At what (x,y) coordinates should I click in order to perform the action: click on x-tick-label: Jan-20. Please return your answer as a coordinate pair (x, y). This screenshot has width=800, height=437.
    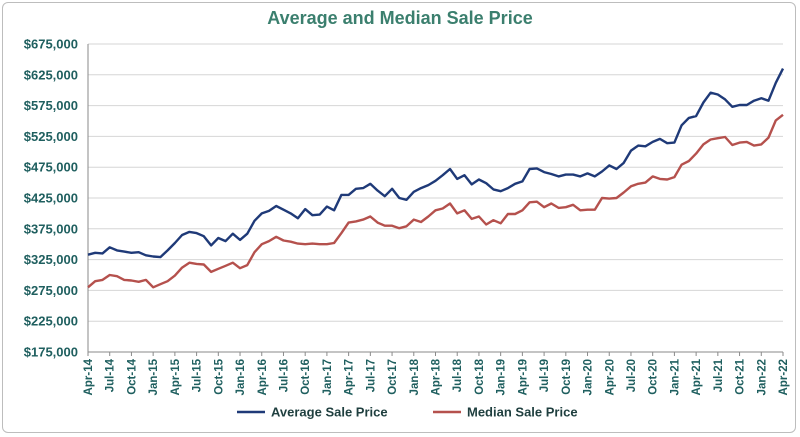
    Looking at the image, I should click on (589, 377).